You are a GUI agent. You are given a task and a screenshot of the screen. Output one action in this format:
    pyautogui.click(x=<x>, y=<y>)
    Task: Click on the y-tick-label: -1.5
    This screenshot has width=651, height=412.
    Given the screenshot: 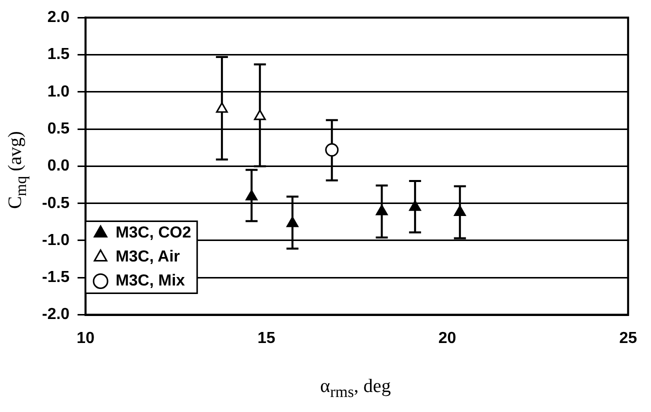 What is the action you would take?
    pyautogui.click(x=56, y=277)
    